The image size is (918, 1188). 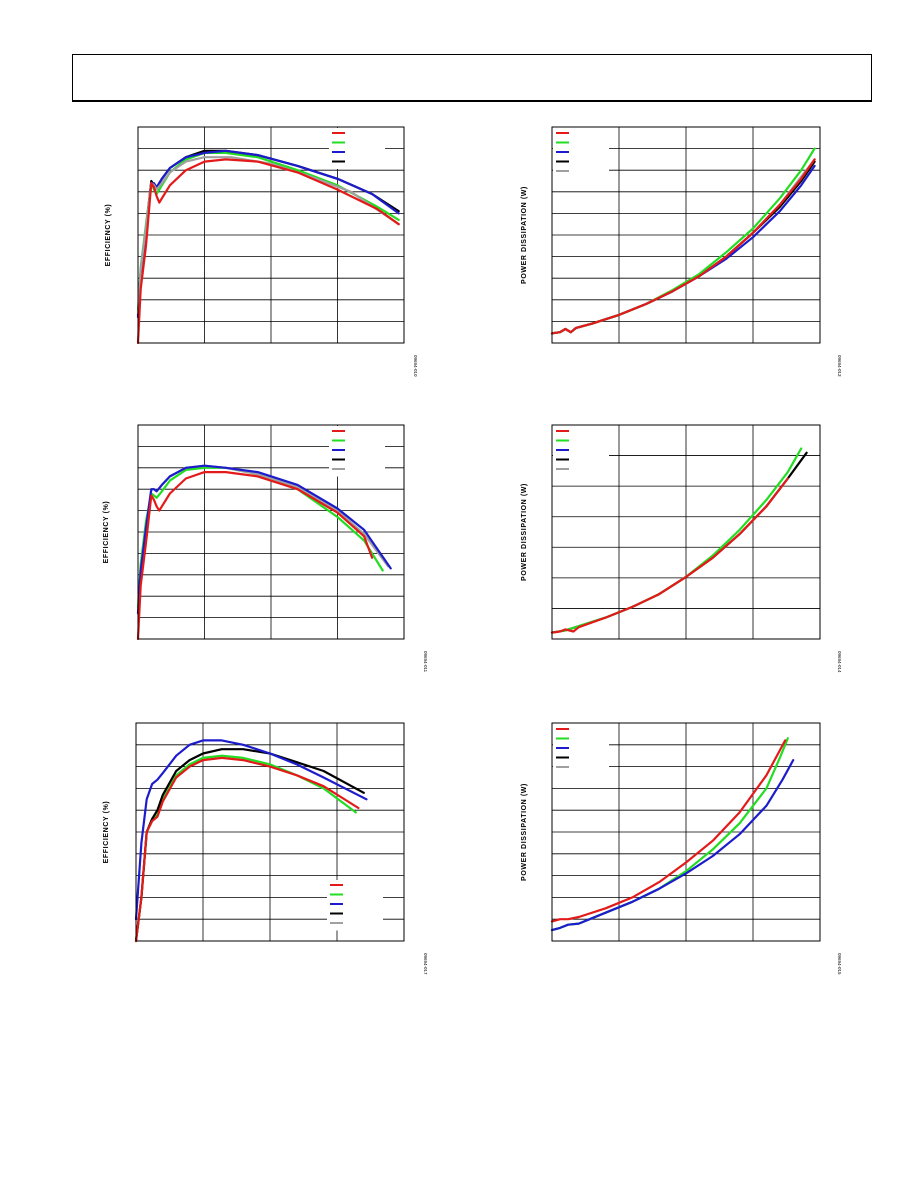 I want to click on power-dissipation-chart-3: POWER DISSIPATION (W) 09694-015, so click(x=681, y=848).